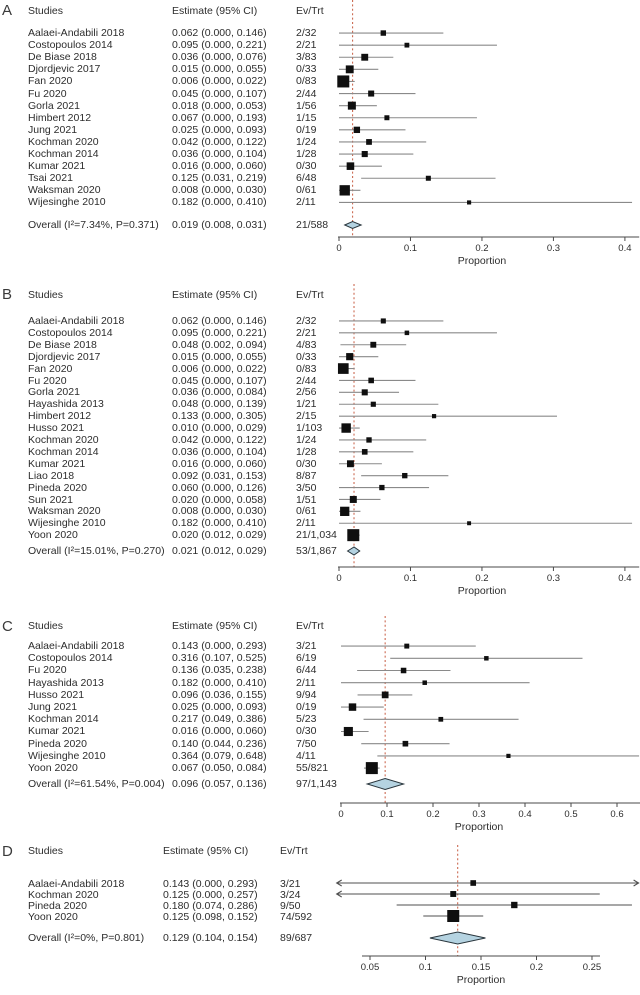 The height and width of the screenshot is (995, 640). I want to click on study-estimate-ci: 0.008 (0.000, 0.030), so click(219, 190).